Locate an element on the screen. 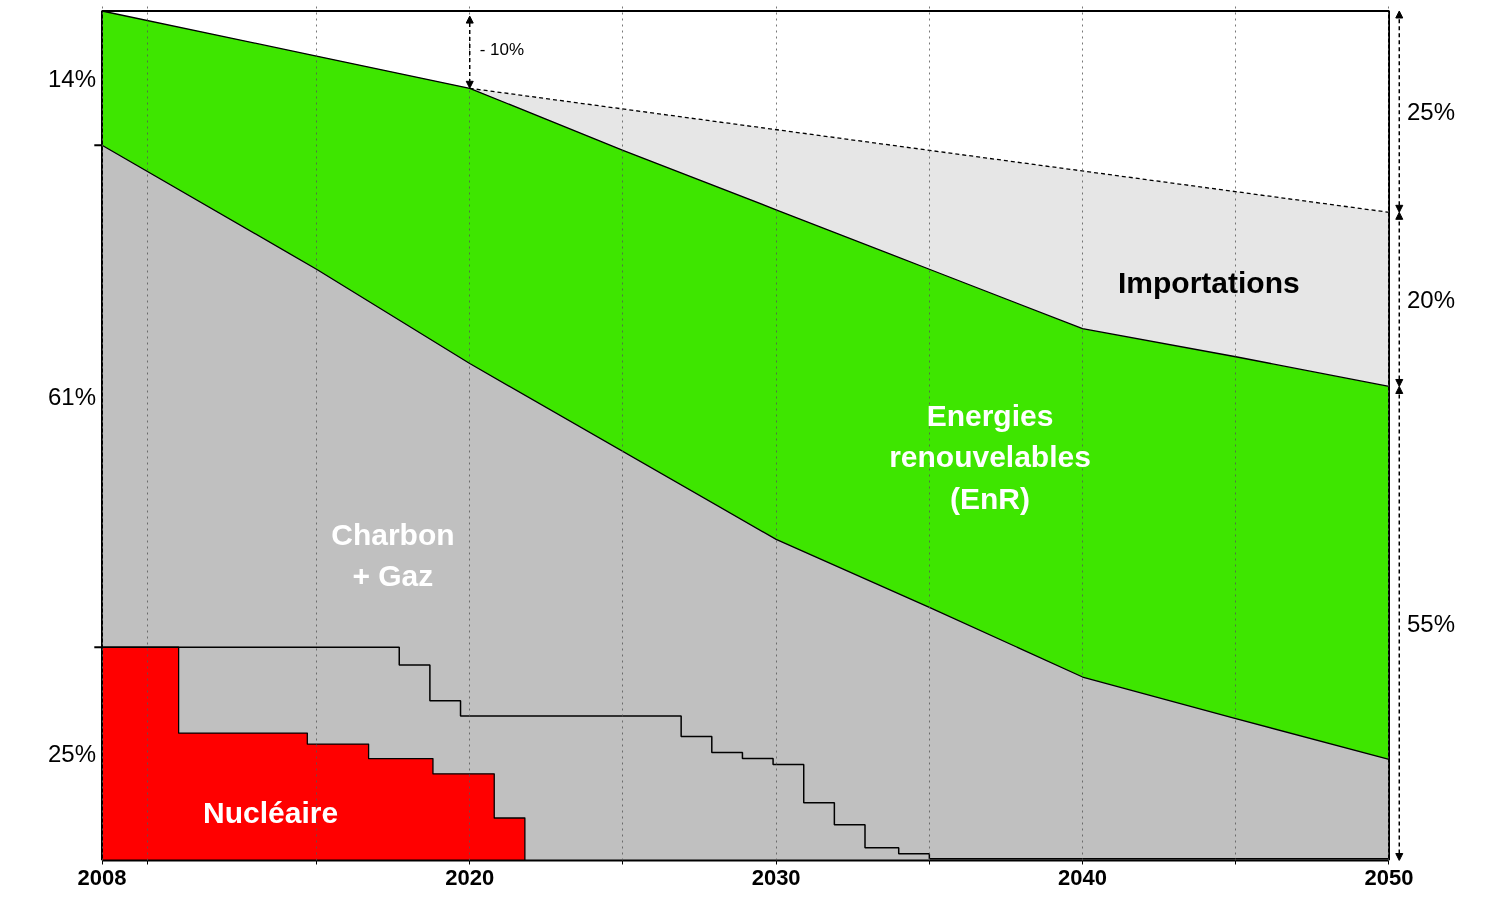 Image resolution: width=1505 pixels, height=913 pixels. text: 55% is located at coordinates (1431, 623).